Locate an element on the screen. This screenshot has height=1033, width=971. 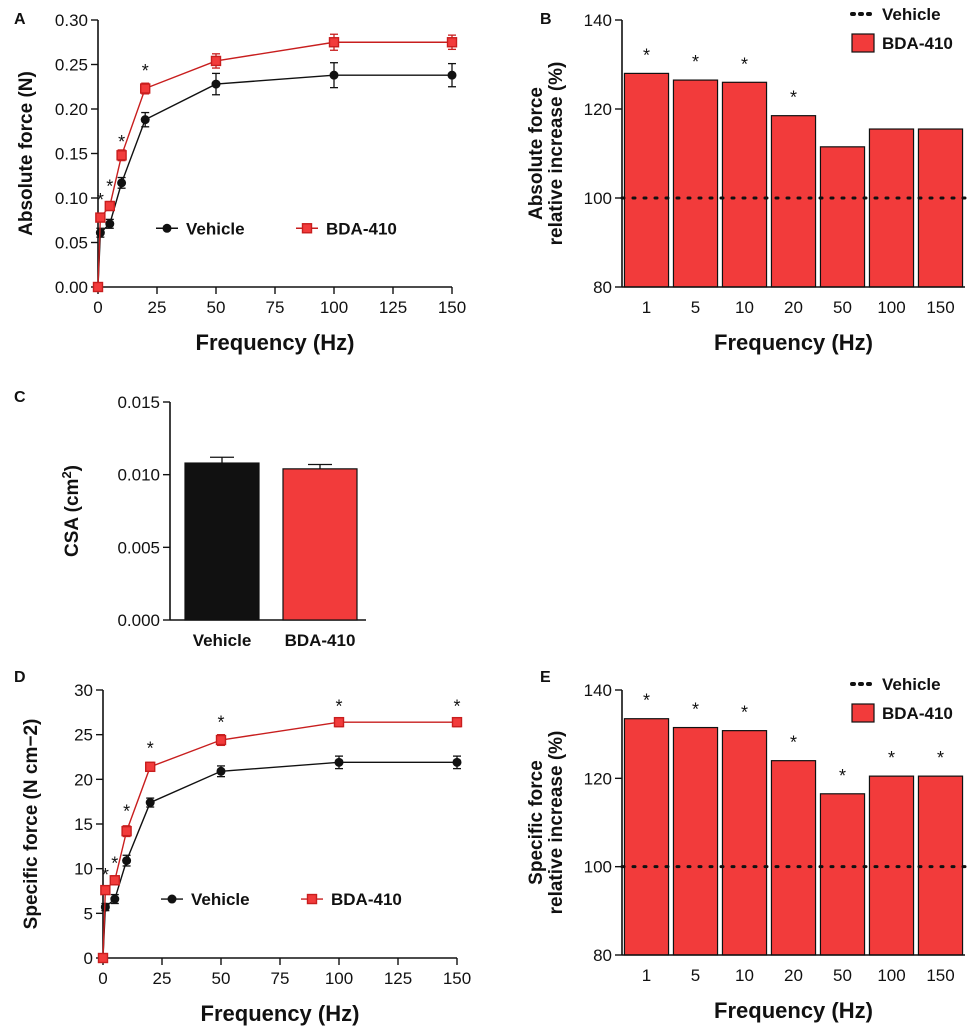
x-tick-label: 75 is located at coordinates (280, 978).